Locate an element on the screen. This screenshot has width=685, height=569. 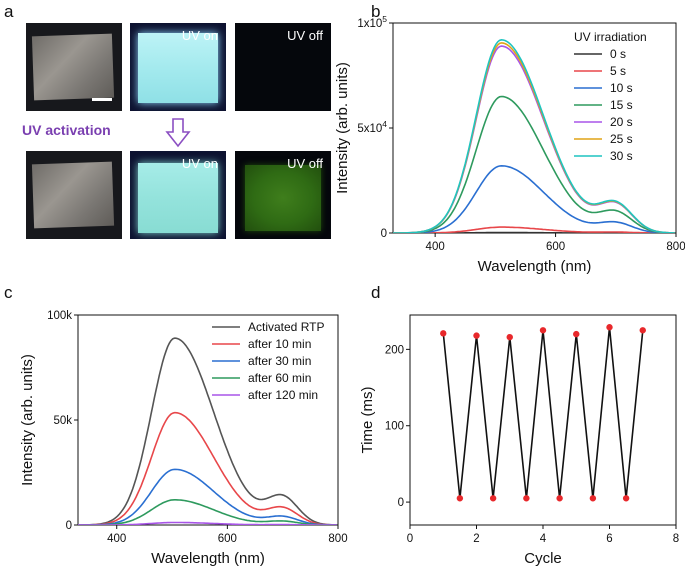
panel-label-d: d is located at coordinates (376, 292).